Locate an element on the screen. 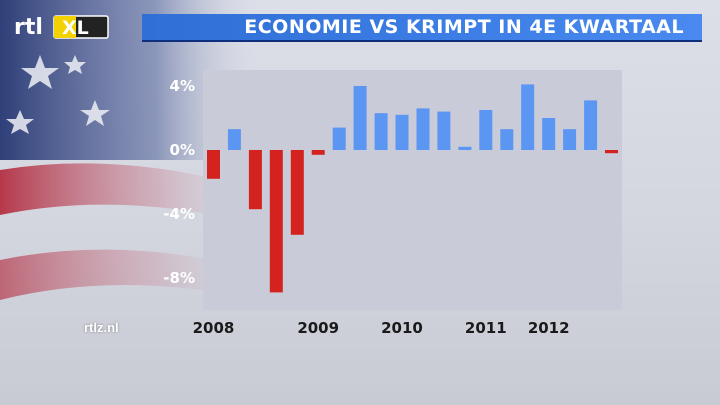 The image size is (720, 405). x-tick-label: 2008 is located at coordinates (214, 328).